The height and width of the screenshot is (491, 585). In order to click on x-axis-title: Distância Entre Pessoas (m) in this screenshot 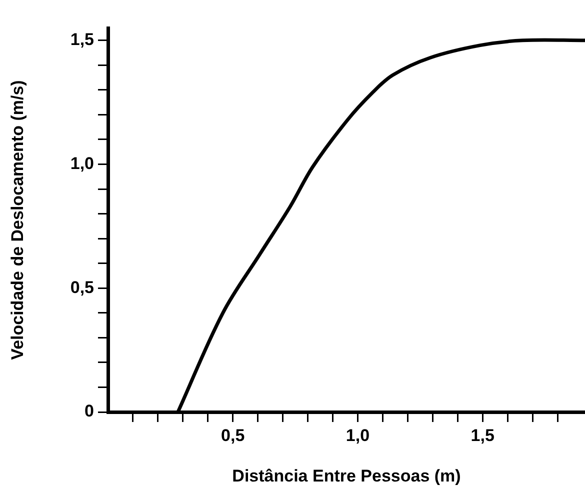, I will do `click(346, 476)`.